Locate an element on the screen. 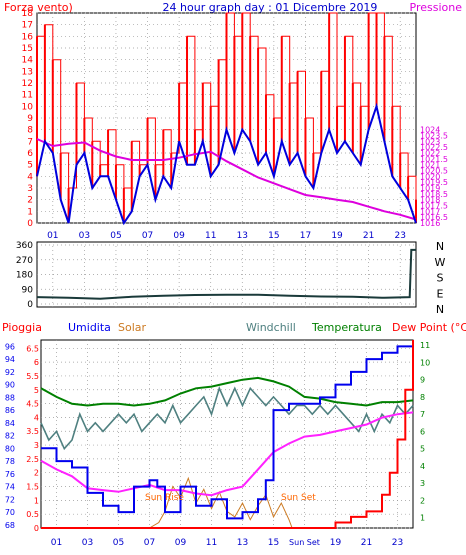  humidity-tick-label: 88 is located at coordinates (10, 397).